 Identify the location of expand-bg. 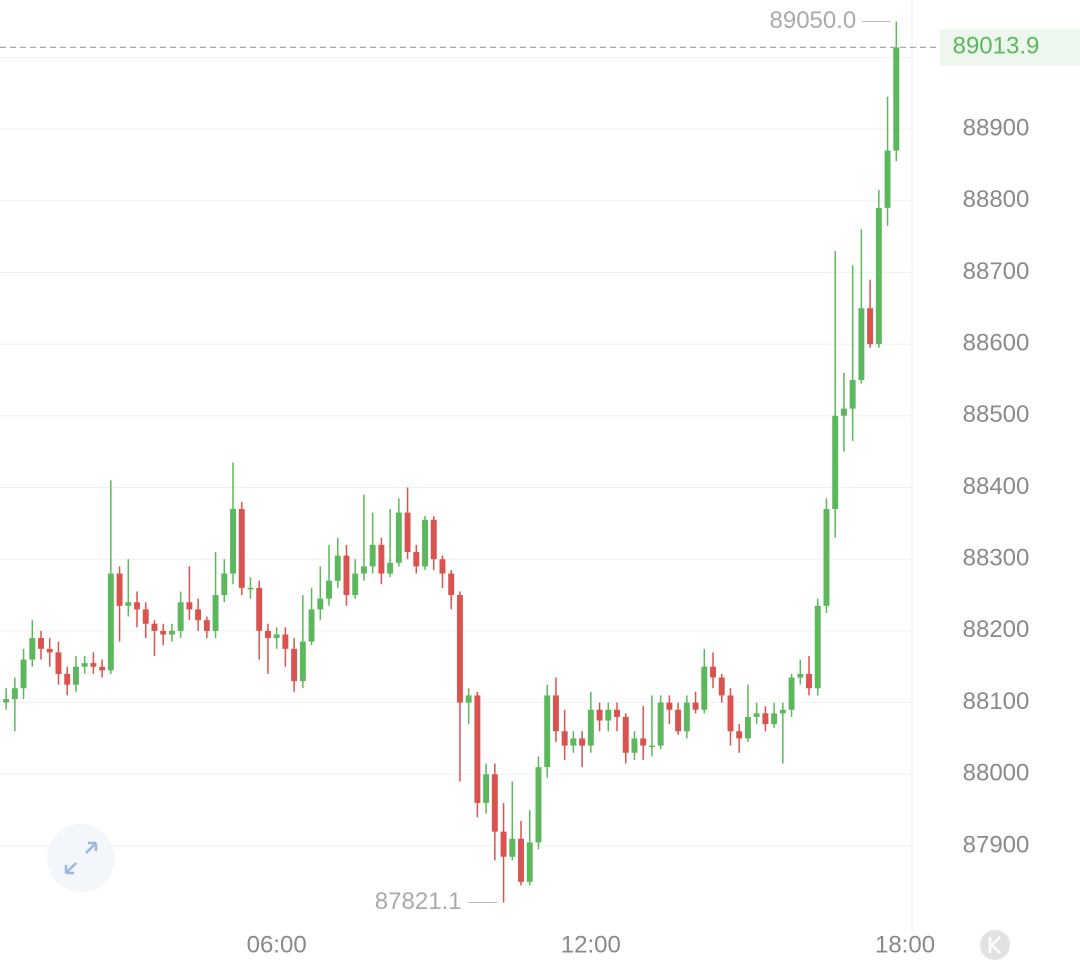
(81, 858).